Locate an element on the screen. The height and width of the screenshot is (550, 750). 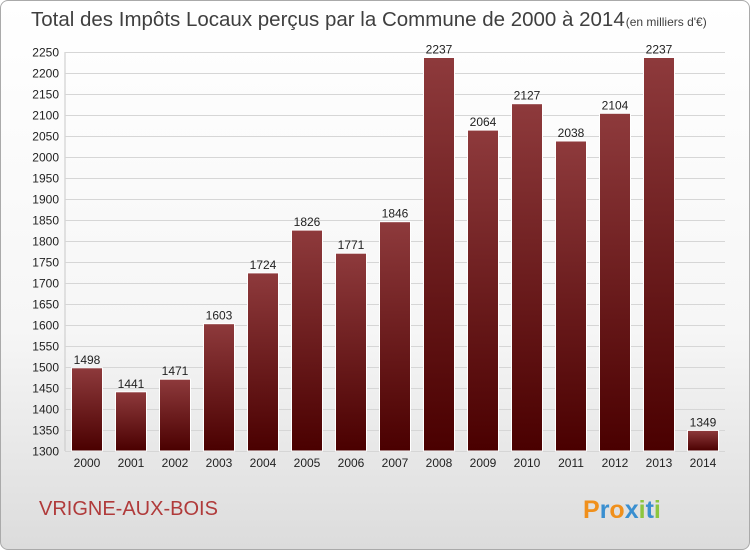
bar-2001 is located at coordinates (131, 421).